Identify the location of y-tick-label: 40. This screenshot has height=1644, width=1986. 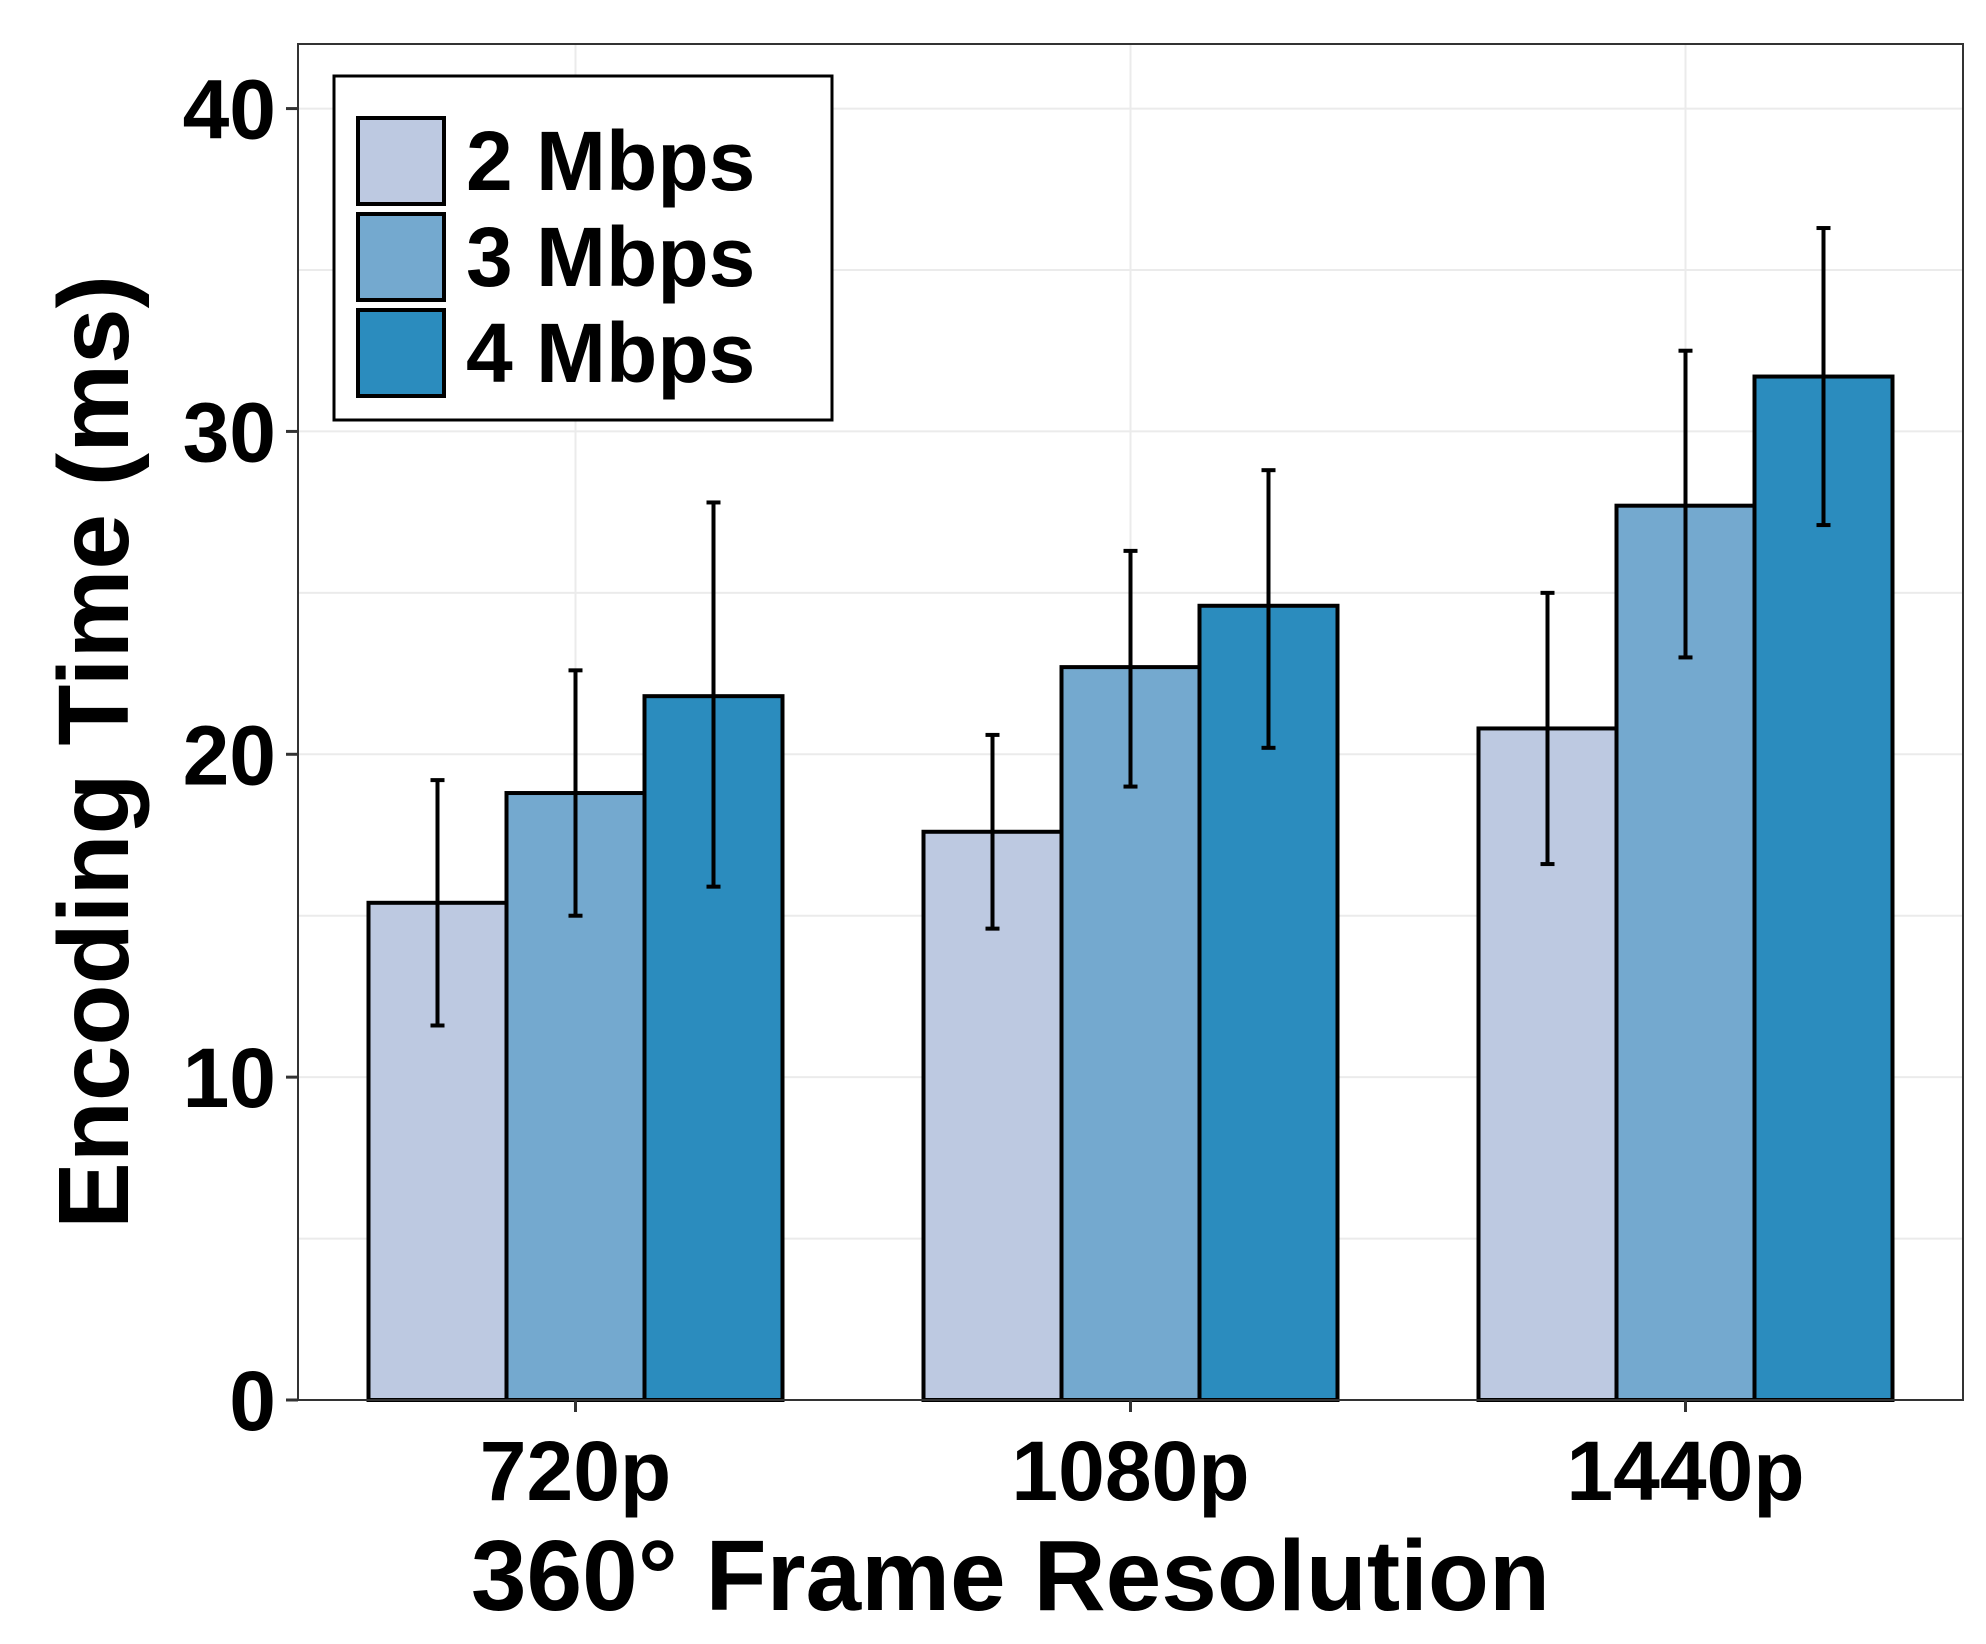
(229, 110).